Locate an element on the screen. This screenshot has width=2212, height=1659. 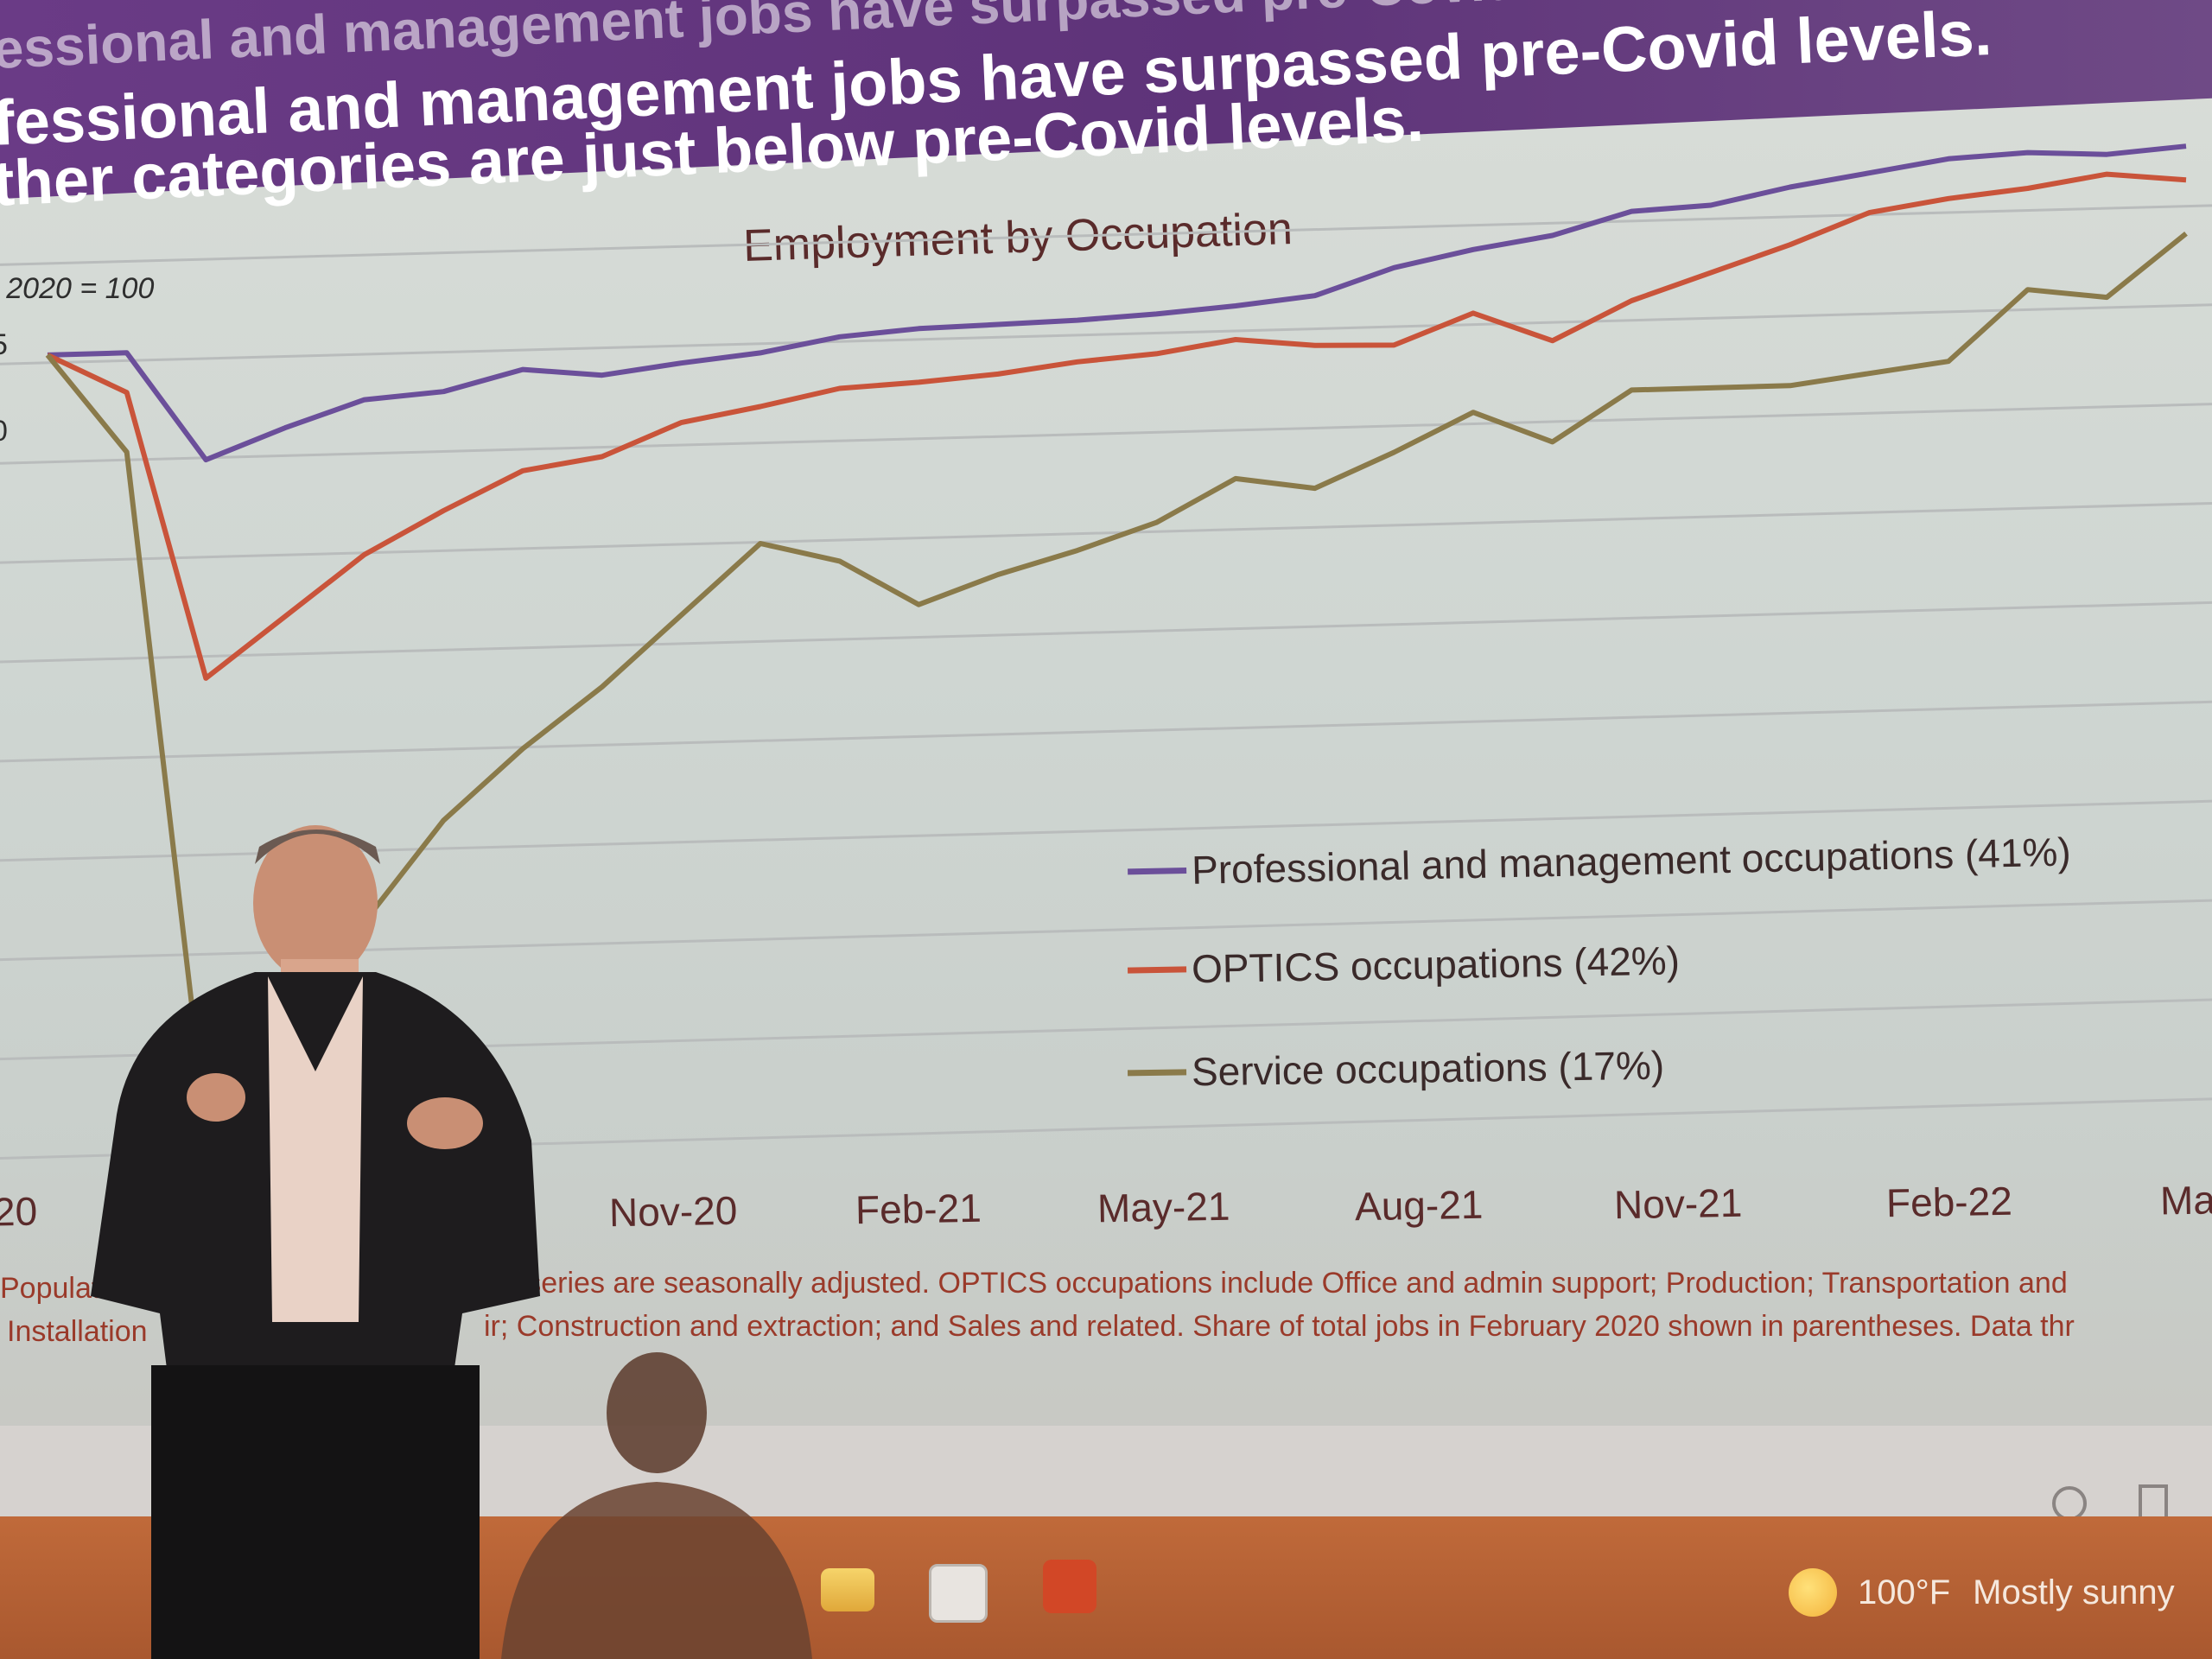
x-tick-label: Aug-21 is located at coordinates (1419, 1205).